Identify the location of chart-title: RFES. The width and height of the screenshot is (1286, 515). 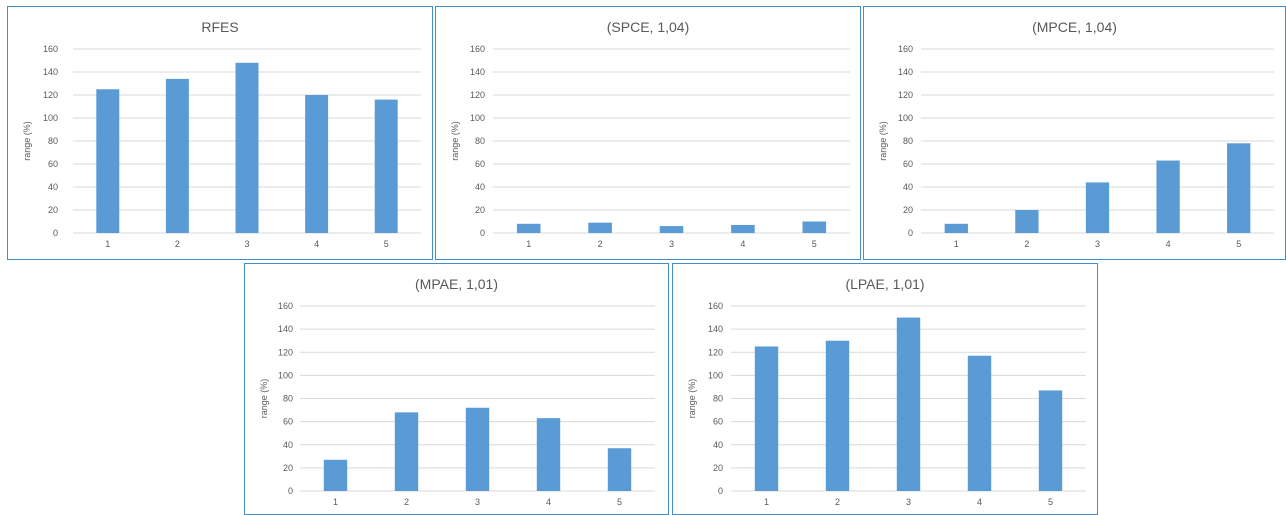
(219, 27).